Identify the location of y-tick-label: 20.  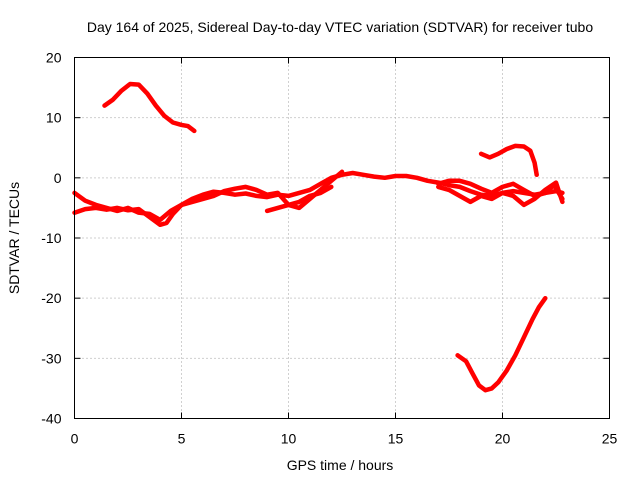
(54, 58).